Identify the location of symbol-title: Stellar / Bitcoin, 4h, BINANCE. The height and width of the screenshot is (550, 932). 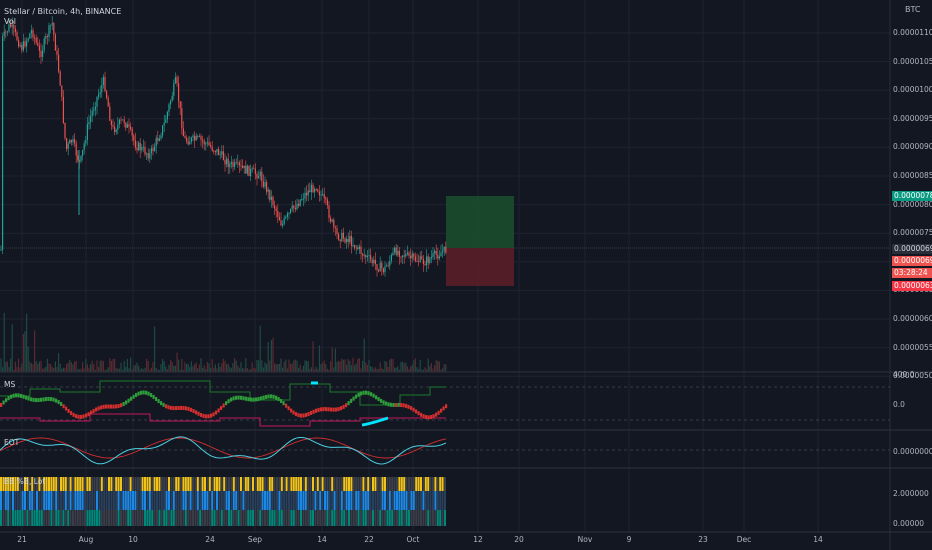
(63, 11).